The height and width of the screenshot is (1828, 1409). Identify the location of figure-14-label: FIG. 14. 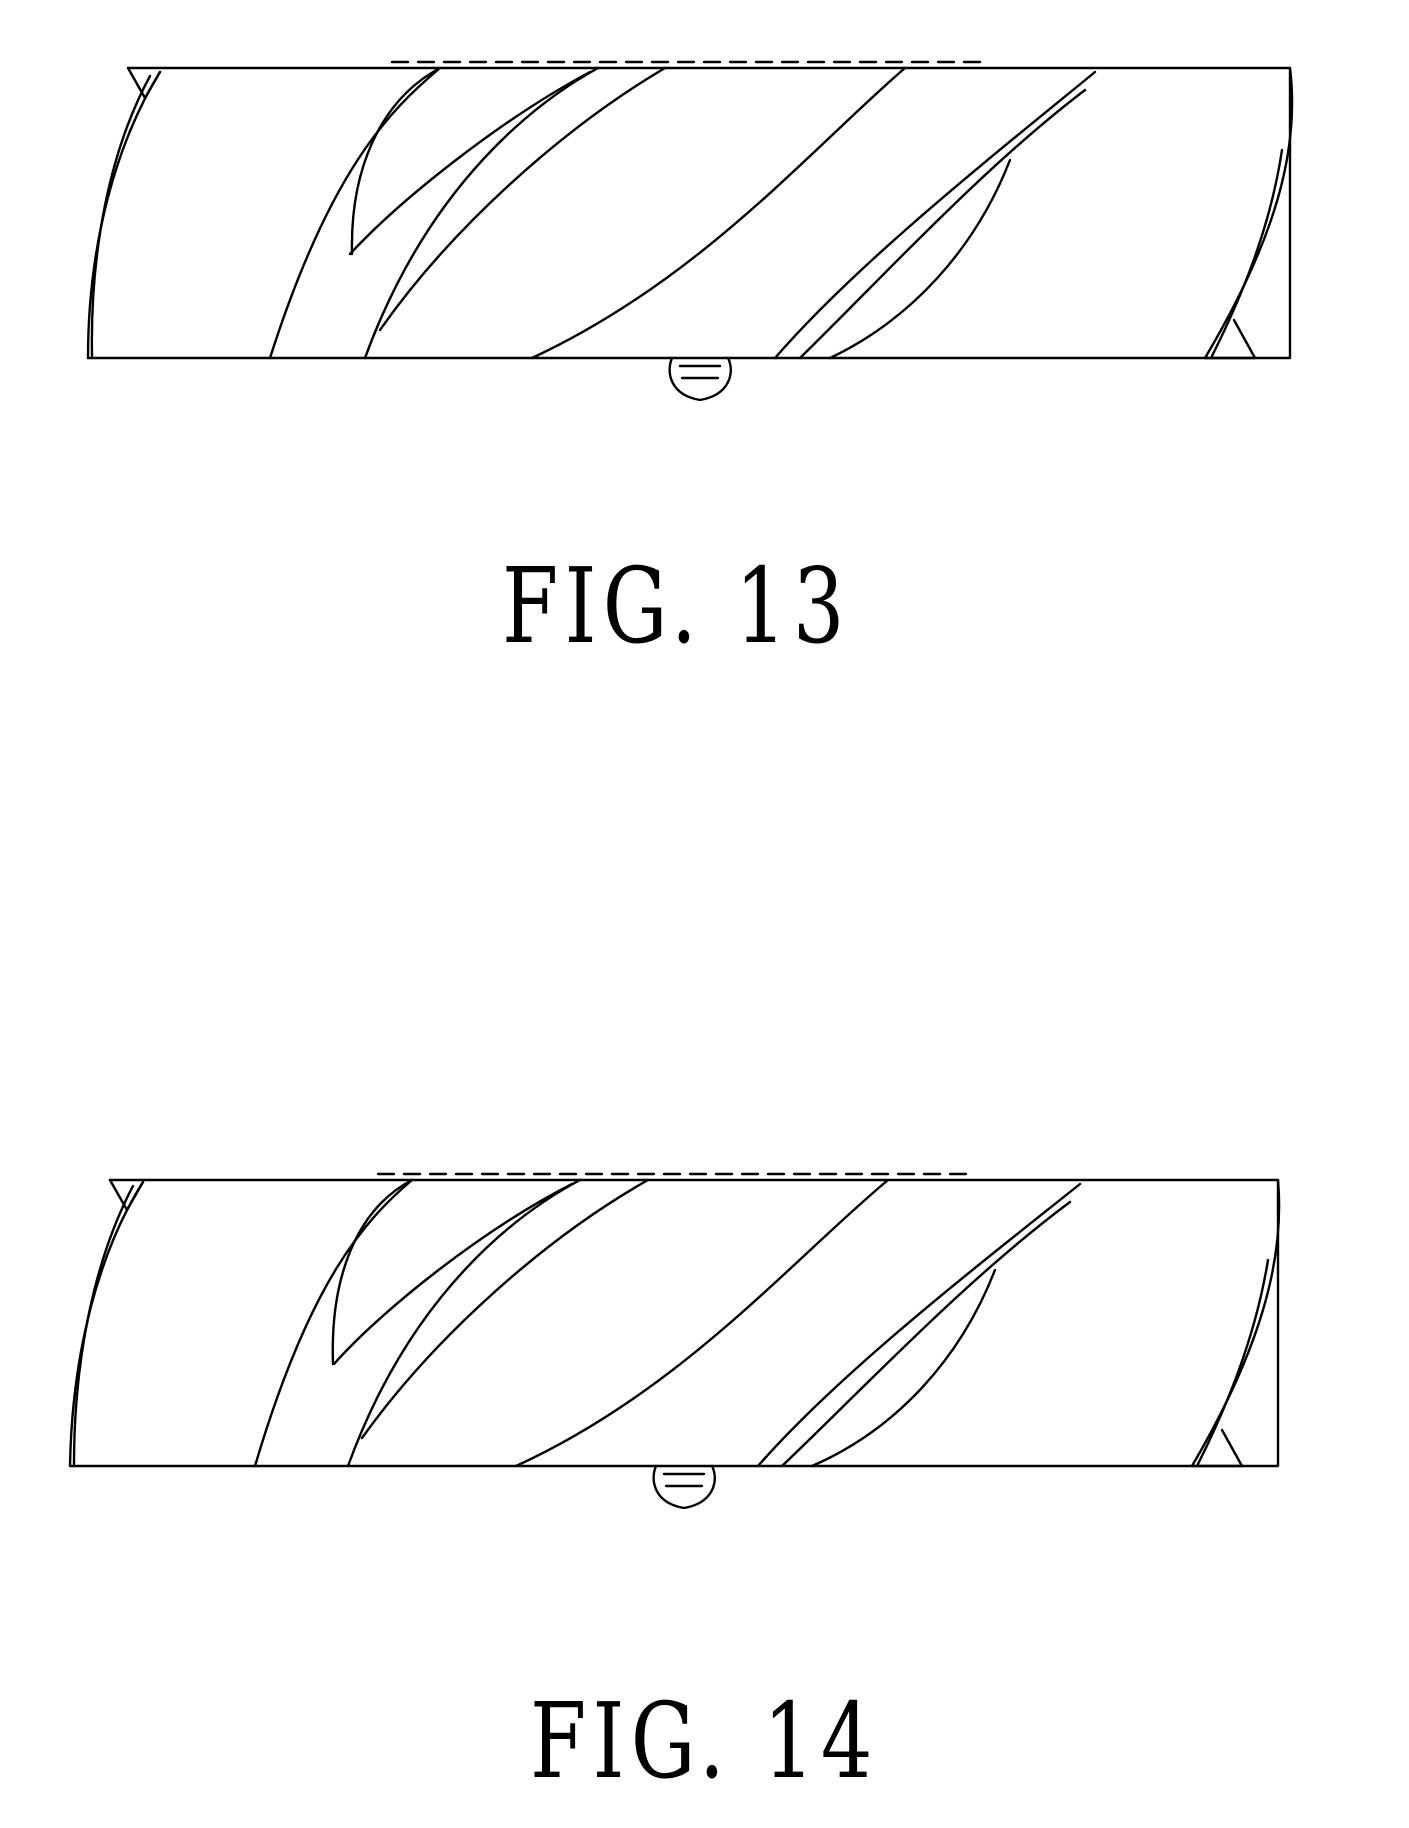
(704, 1741).